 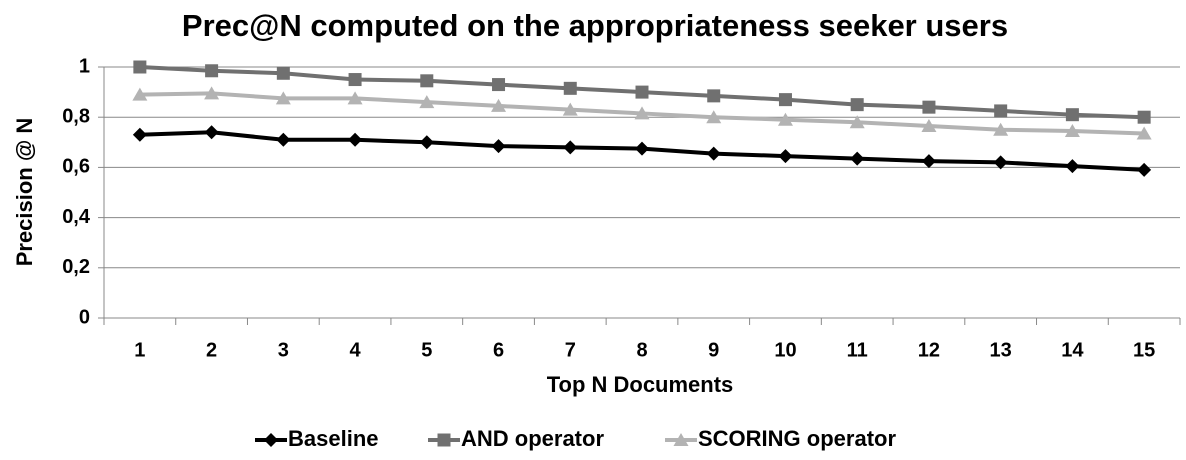 What do you see at coordinates (356, 350) in the screenshot?
I see `x-tick-label: 4` at bounding box center [356, 350].